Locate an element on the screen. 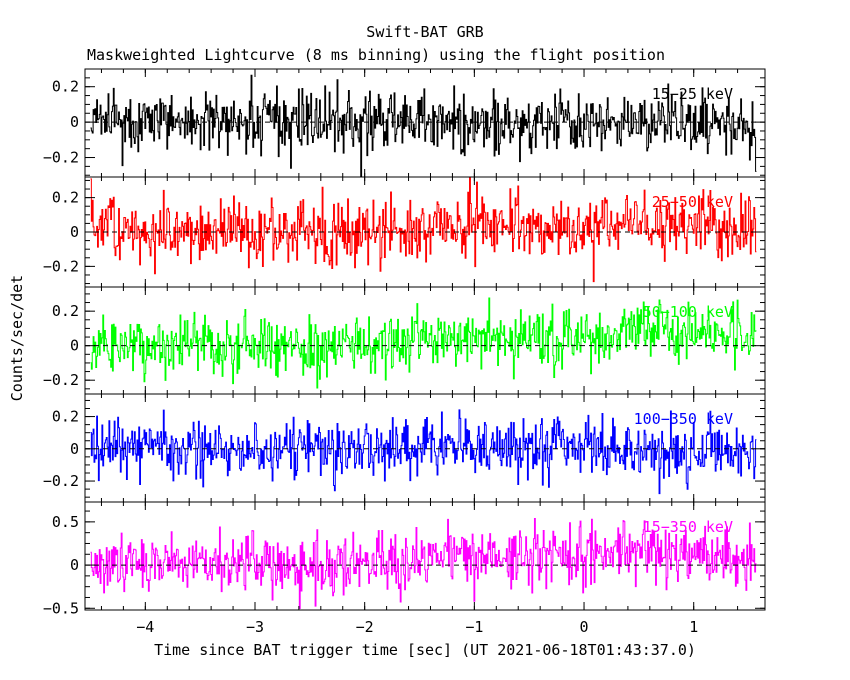 The image size is (850, 680). band-label: 25−50 keV is located at coordinates (692, 202).